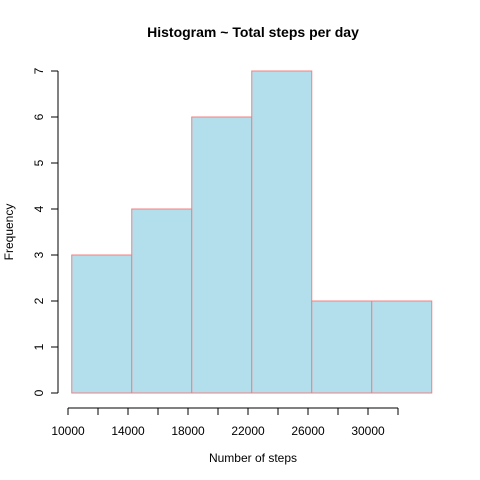 This screenshot has height=480, width=480. What do you see at coordinates (39, 346) in the screenshot?
I see `y-tick-label-1: 1` at bounding box center [39, 346].